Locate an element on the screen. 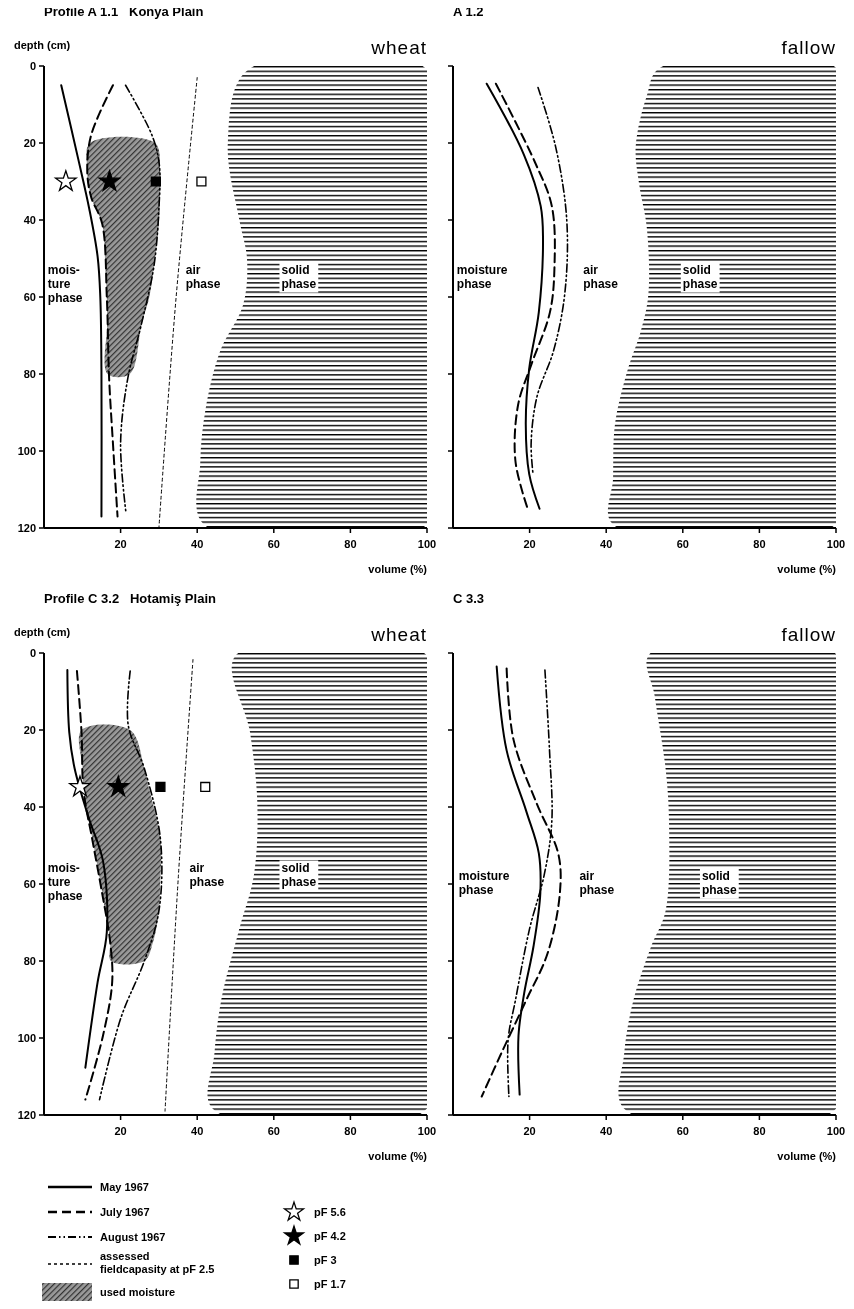 The width and height of the screenshot is (854, 1309). chart-title: Profile C 3.2 Hotamiş Plain is located at coordinates (130, 598).